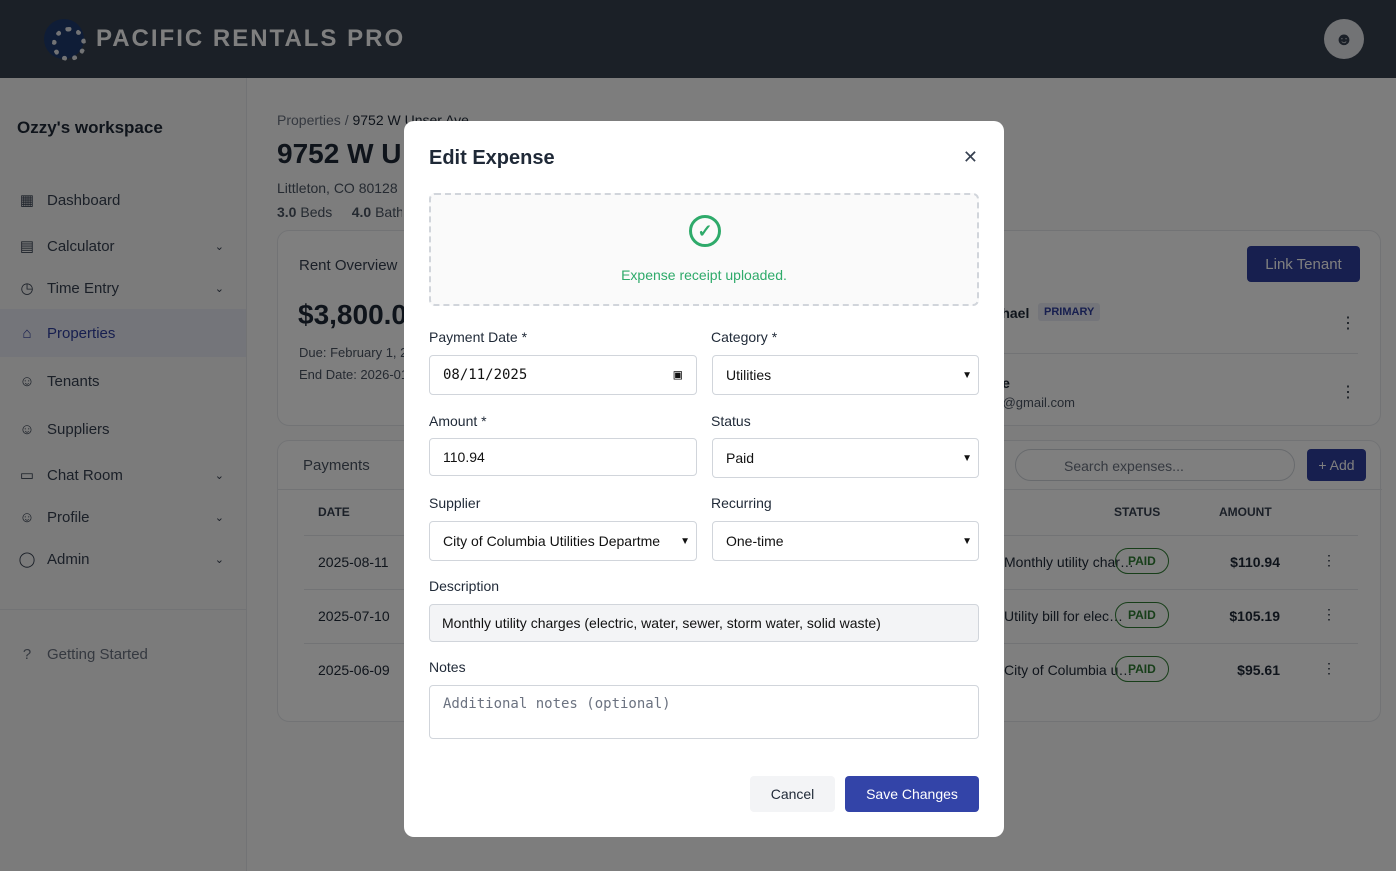 The image size is (1396, 871). What do you see at coordinates (447, 667) in the screenshot?
I see `notes-label: Notes` at bounding box center [447, 667].